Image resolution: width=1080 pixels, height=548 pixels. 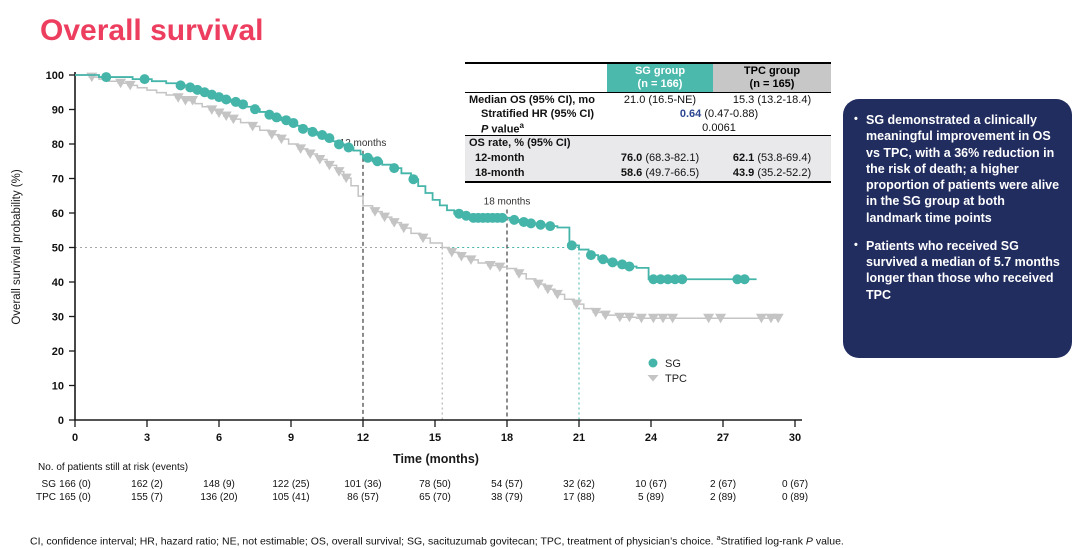 What do you see at coordinates (46, 497) in the screenshot?
I see `risk-row-label-tpc: TPC` at bounding box center [46, 497].